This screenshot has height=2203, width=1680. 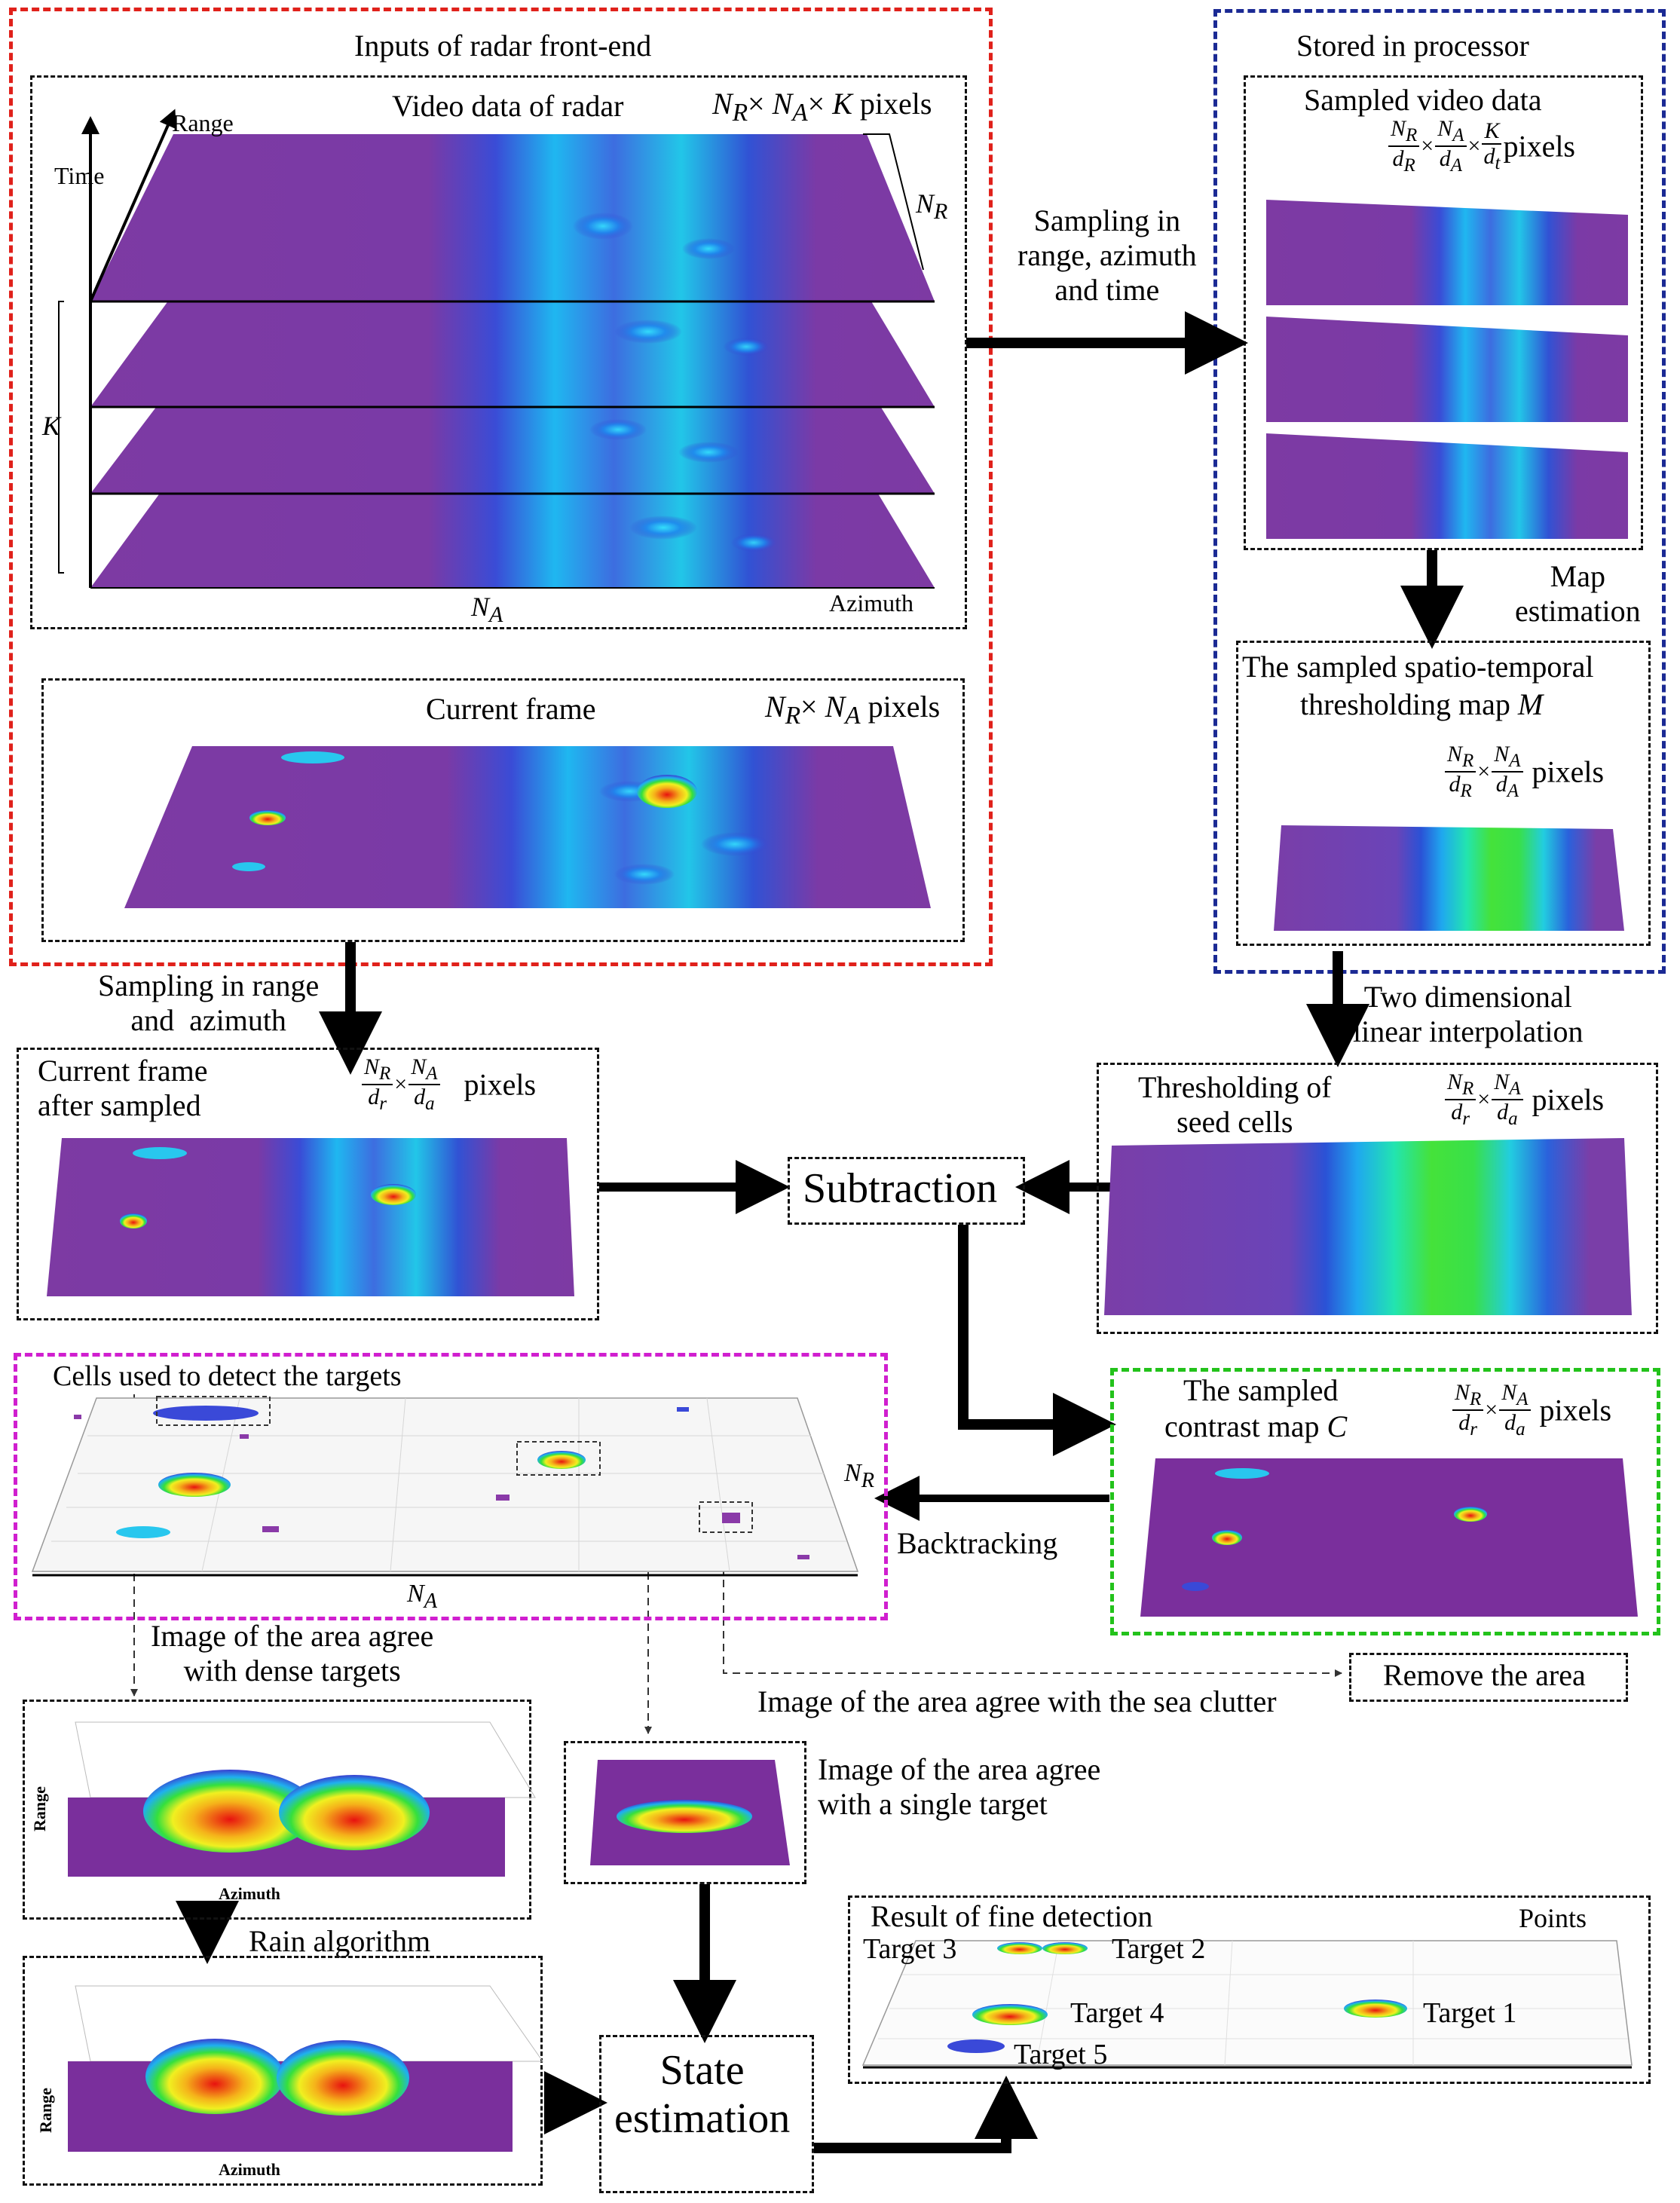 I want to click on sampled-frame-box, so click(x=308, y=1184).